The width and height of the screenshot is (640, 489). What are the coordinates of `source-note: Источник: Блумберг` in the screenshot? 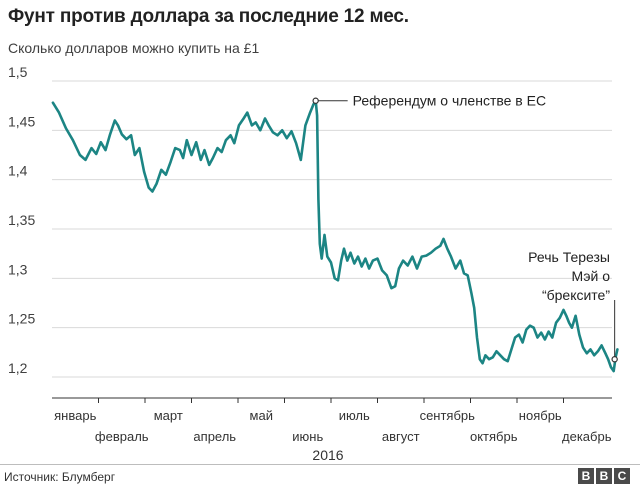 It's located at (60, 477).